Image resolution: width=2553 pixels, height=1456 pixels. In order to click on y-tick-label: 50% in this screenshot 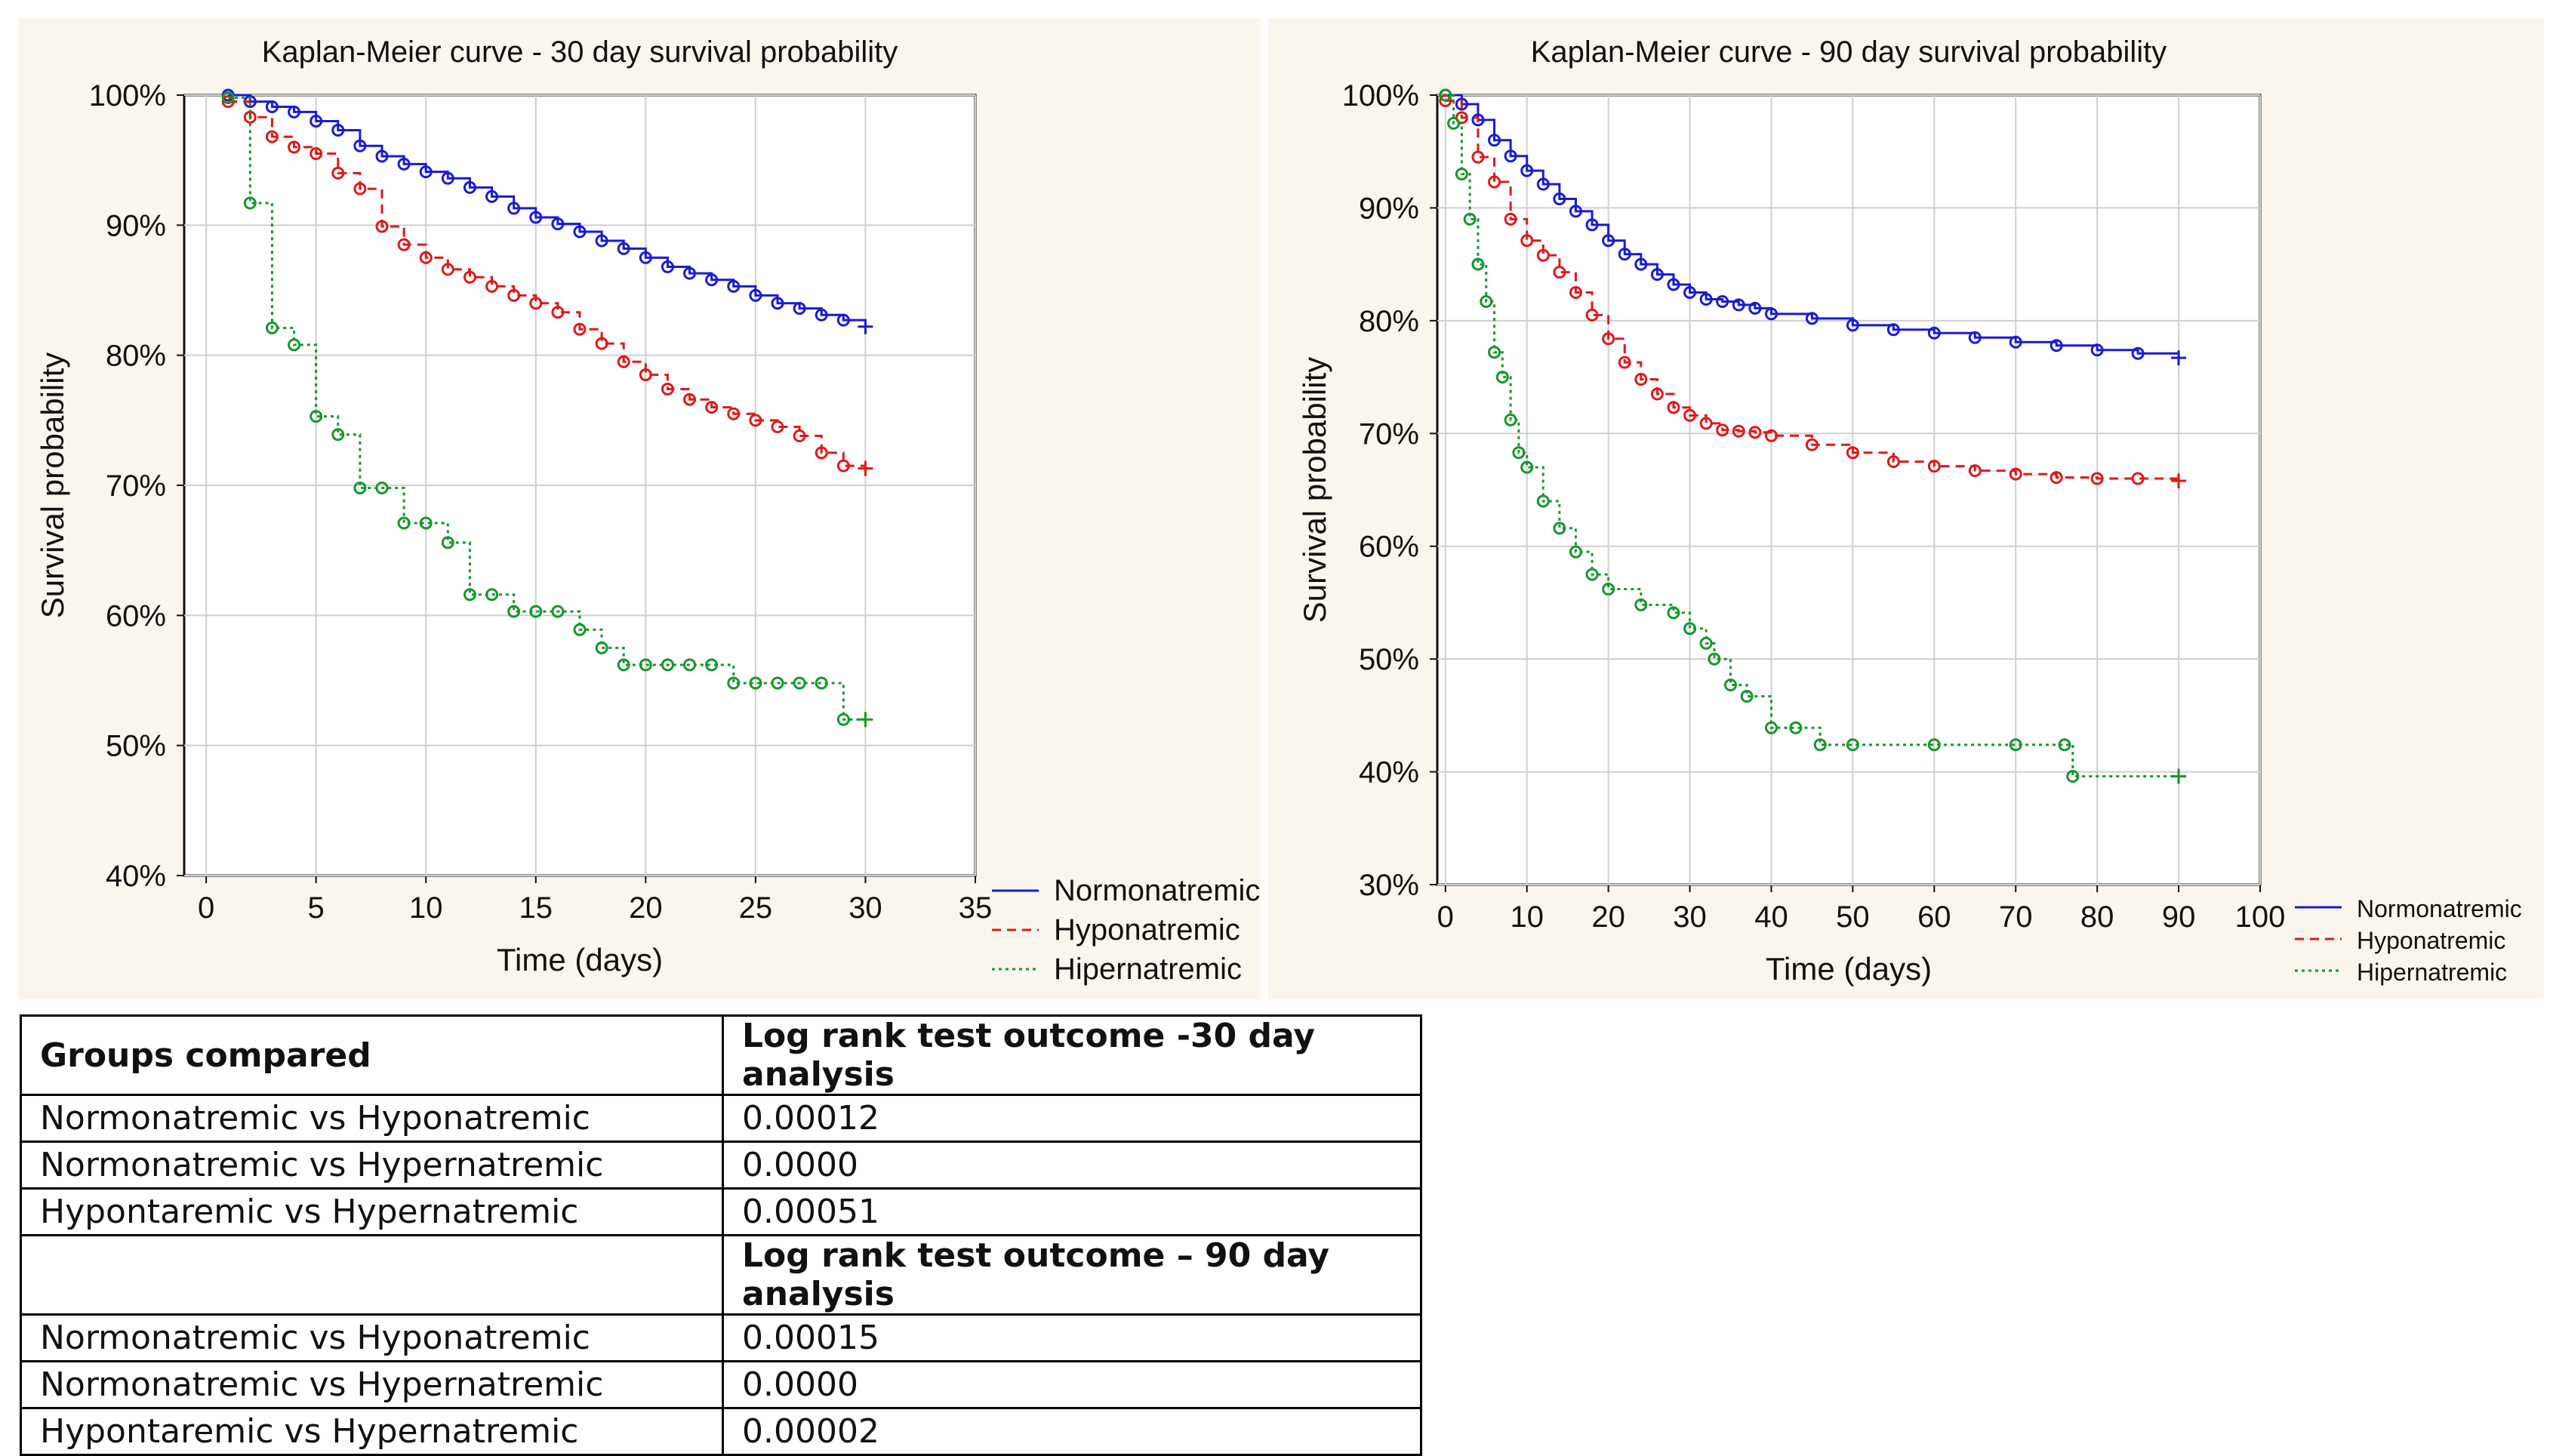, I will do `click(136, 746)`.